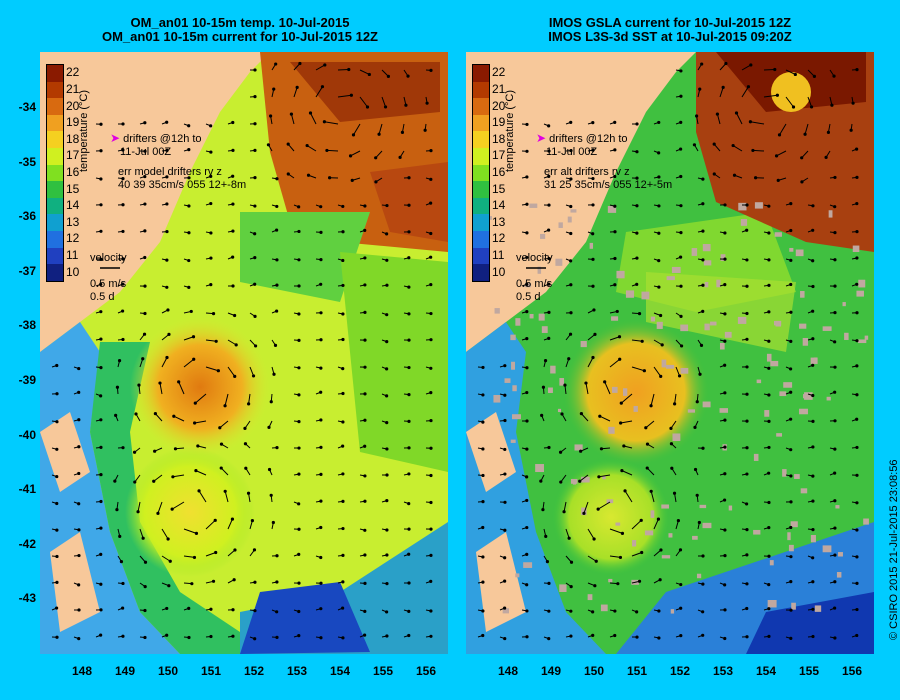 The height and width of the screenshot is (700, 900). What do you see at coordinates (499, 105) in the screenshot?
I see `colorbar-label: 20` at bounding box center [499, 105].